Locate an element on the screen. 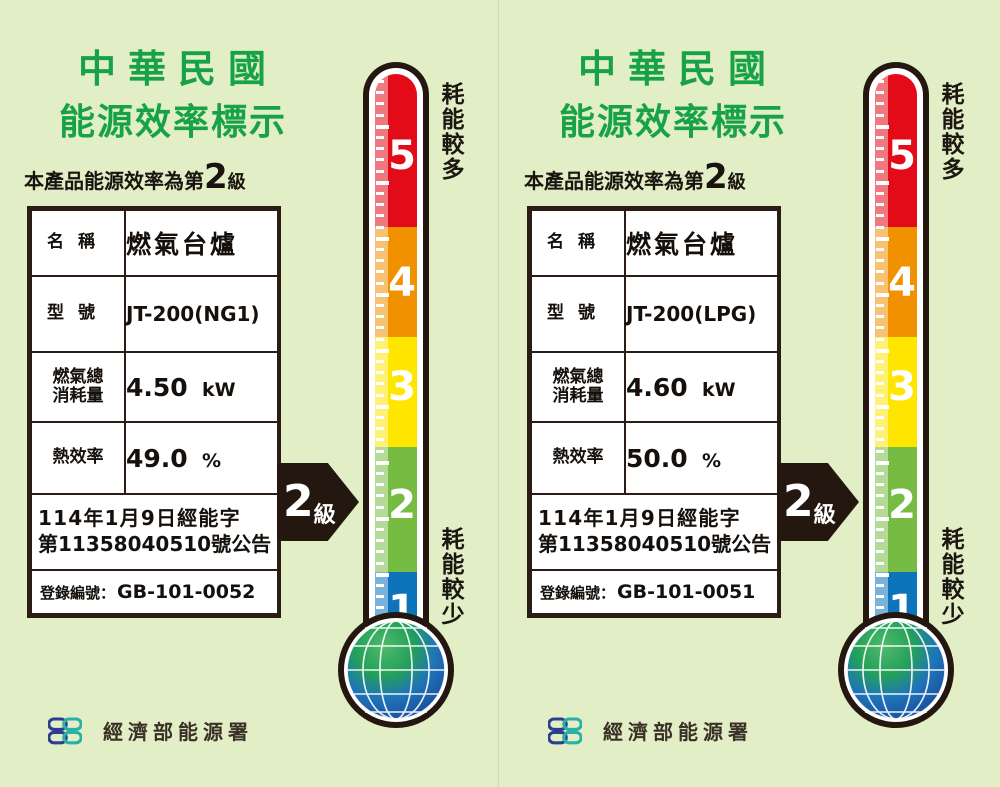 This screenshot has height=787, width=1000. agency-footer: 經濟部能源署 is located at coordinates (150, 730).